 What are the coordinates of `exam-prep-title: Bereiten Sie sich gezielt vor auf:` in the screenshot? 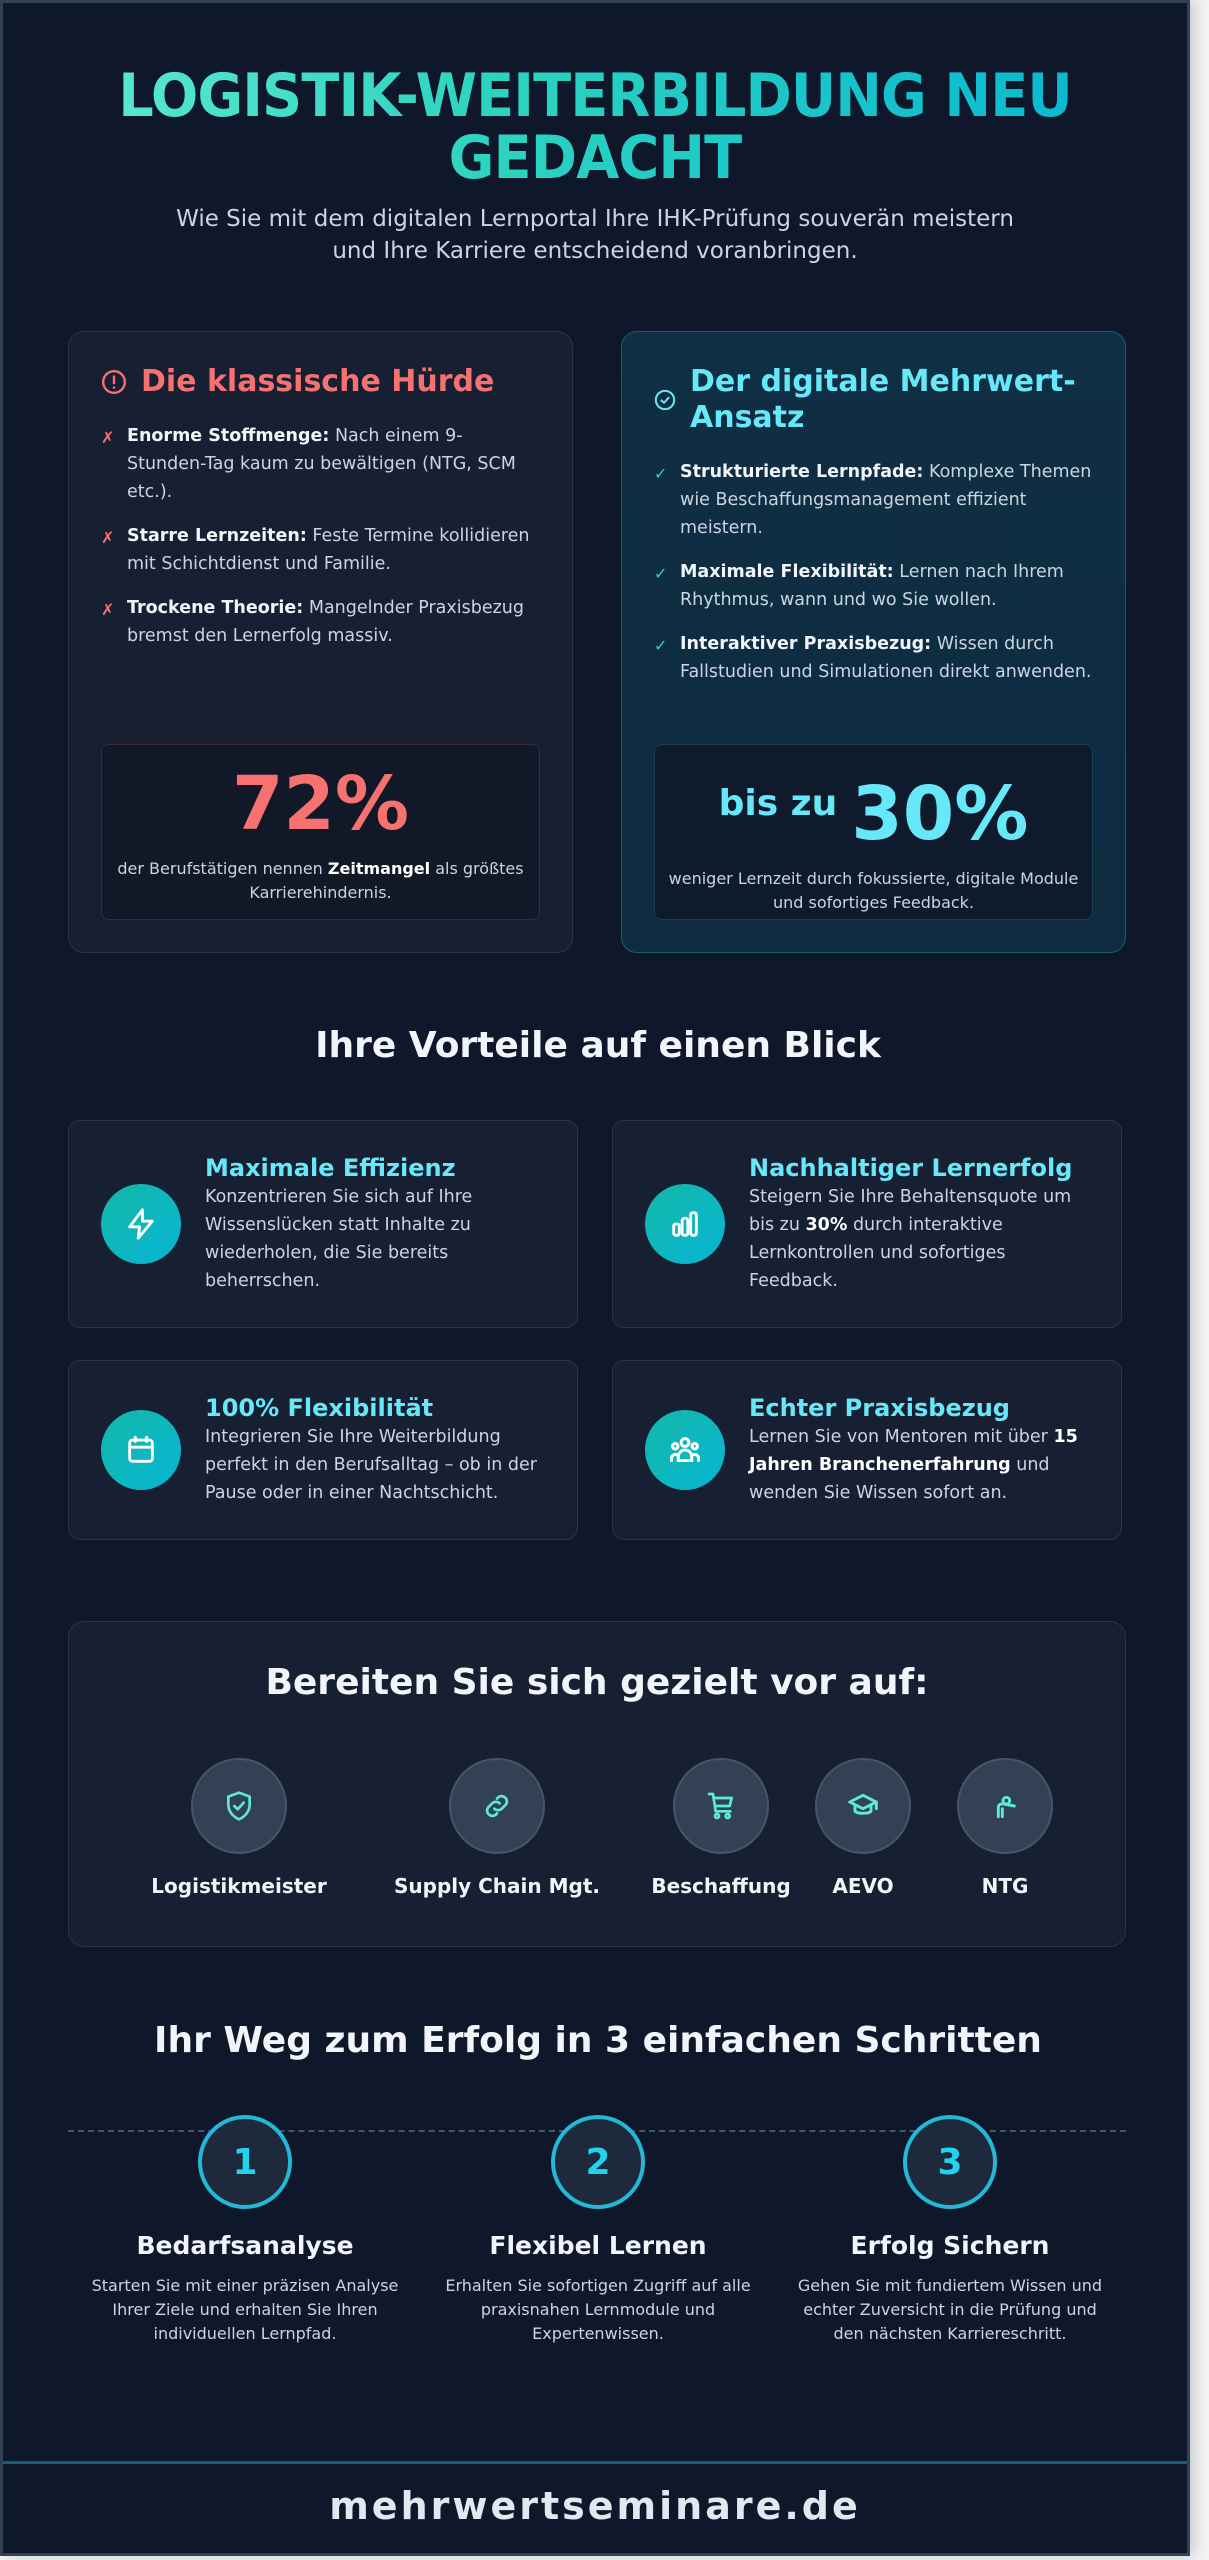 It's located at (597, 1682).